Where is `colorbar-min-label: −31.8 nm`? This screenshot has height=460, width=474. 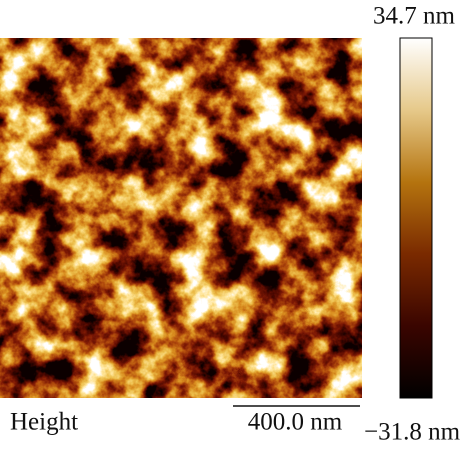
colorbar-min-label: −31.8 nm is located at coordinates (412, 432).